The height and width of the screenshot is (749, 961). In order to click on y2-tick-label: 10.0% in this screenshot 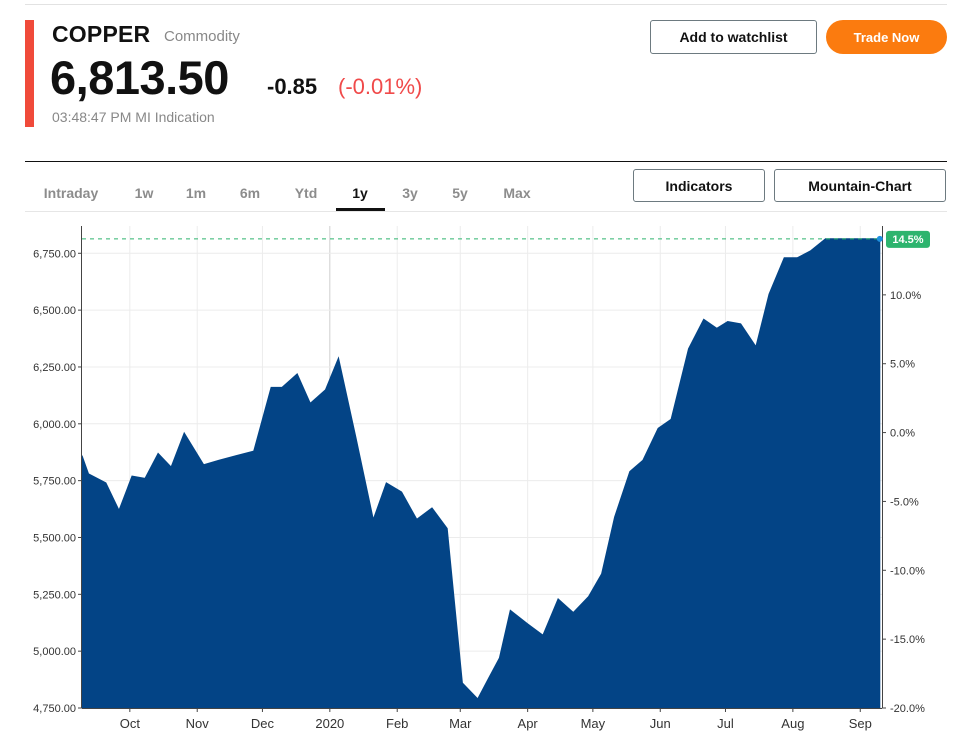, I will do `click(905, 296)`.